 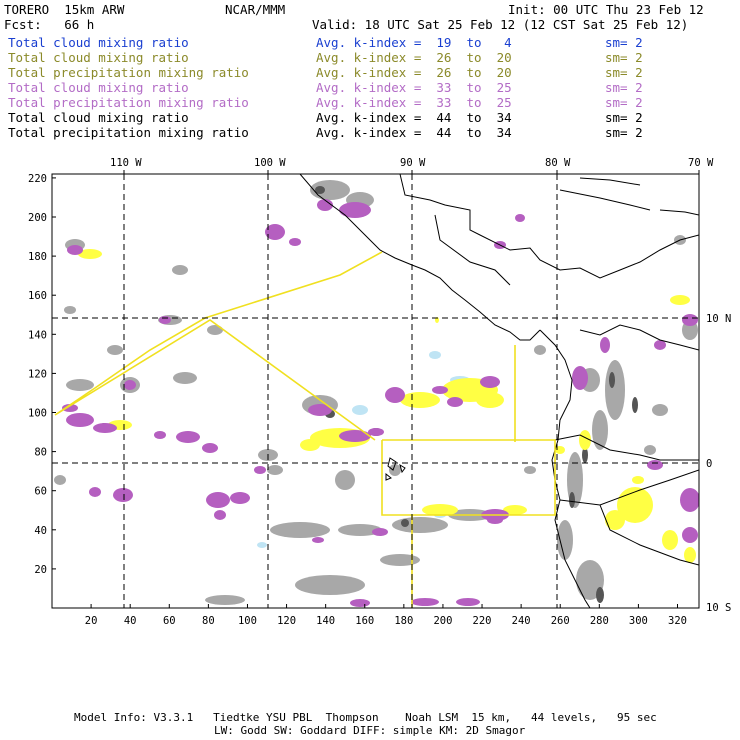 I want to click on x-tick-label: 40, so click(x=130, y=621).